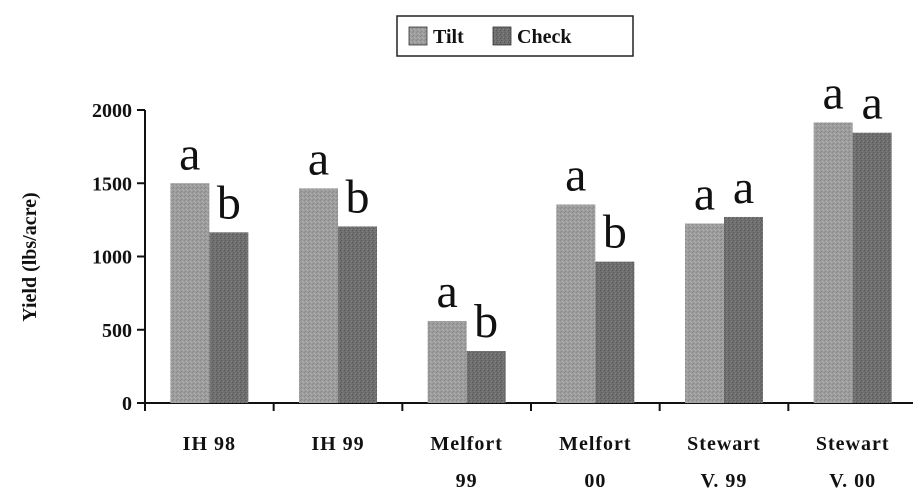 This screenshot has width=913, height=500. What do you see at coordinates (117, 331) in the screenshot?
I see `y-tick-label: 500` at bounding box center [117, 331].